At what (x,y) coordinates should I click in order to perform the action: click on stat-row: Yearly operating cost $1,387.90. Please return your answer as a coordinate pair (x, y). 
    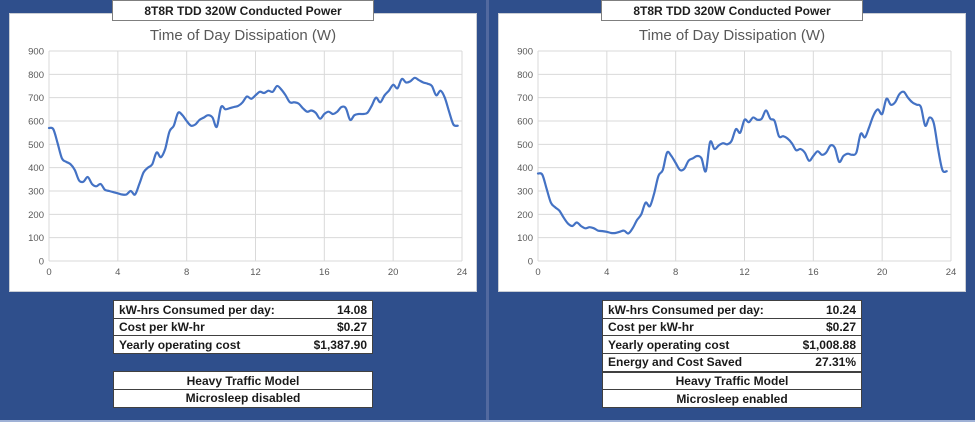
    Looking at the image, I should click on (243, 344).